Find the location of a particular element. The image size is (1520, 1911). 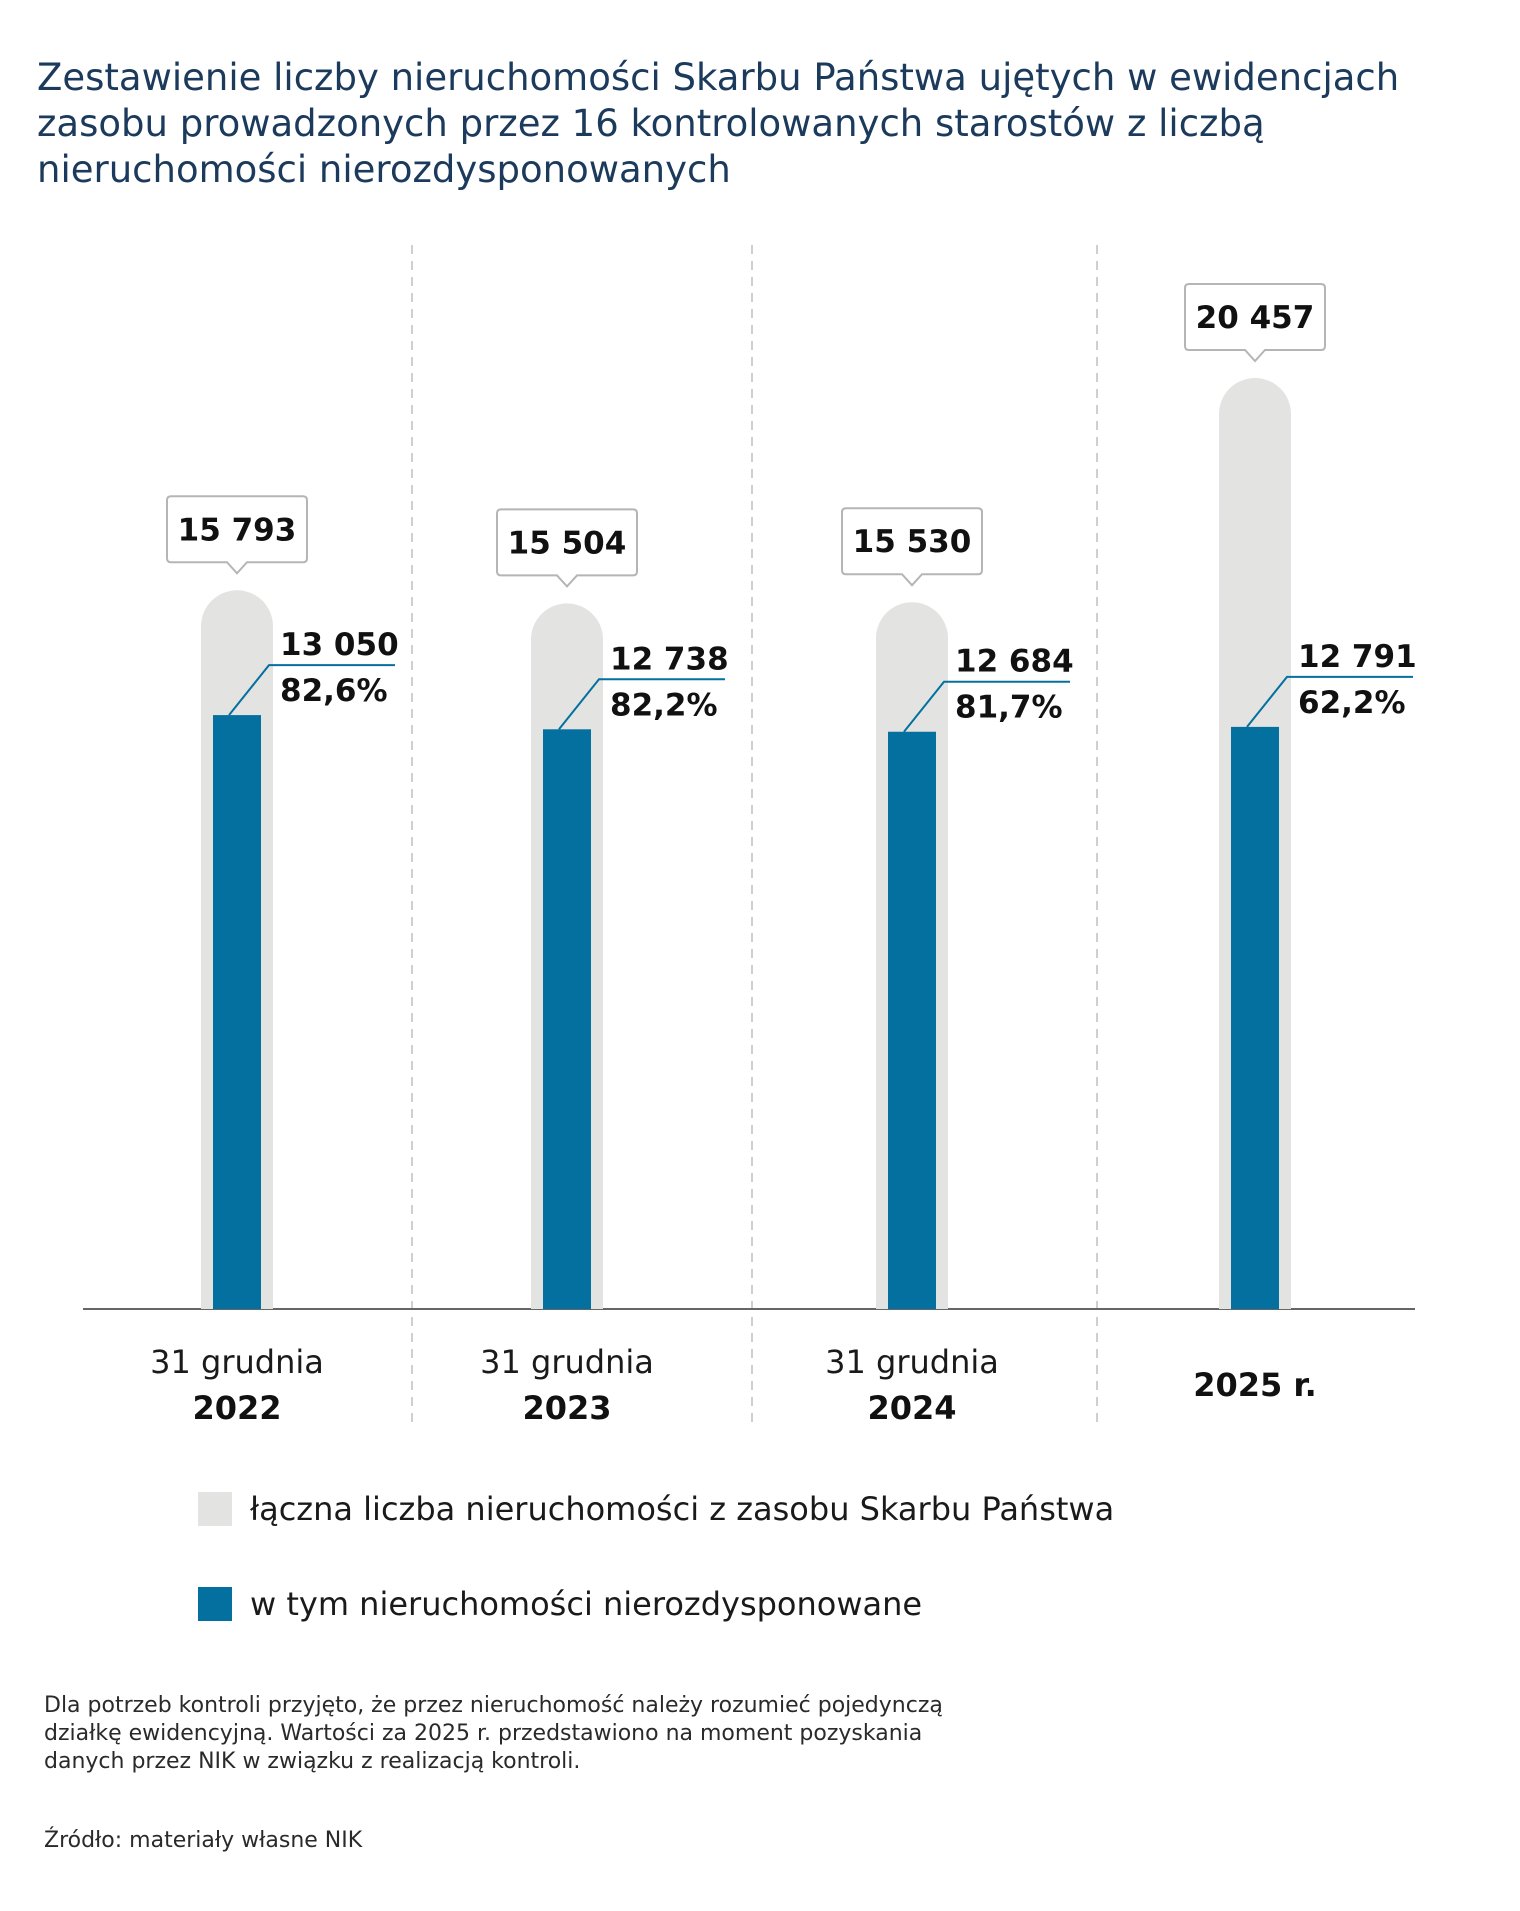

total-value-label: 20 457 is located at coordinates (1255, 318).